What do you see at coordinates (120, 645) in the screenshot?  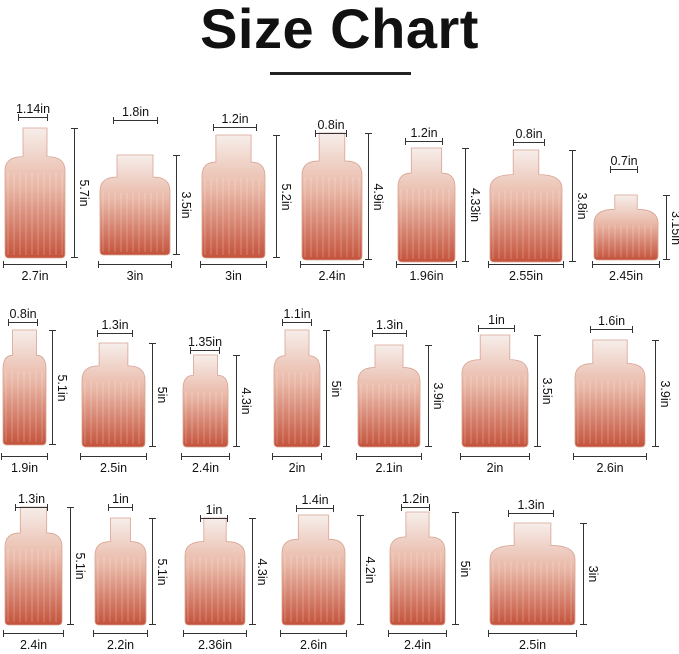 I see `base-label: 2.2in` at bounding box center [120, 645].